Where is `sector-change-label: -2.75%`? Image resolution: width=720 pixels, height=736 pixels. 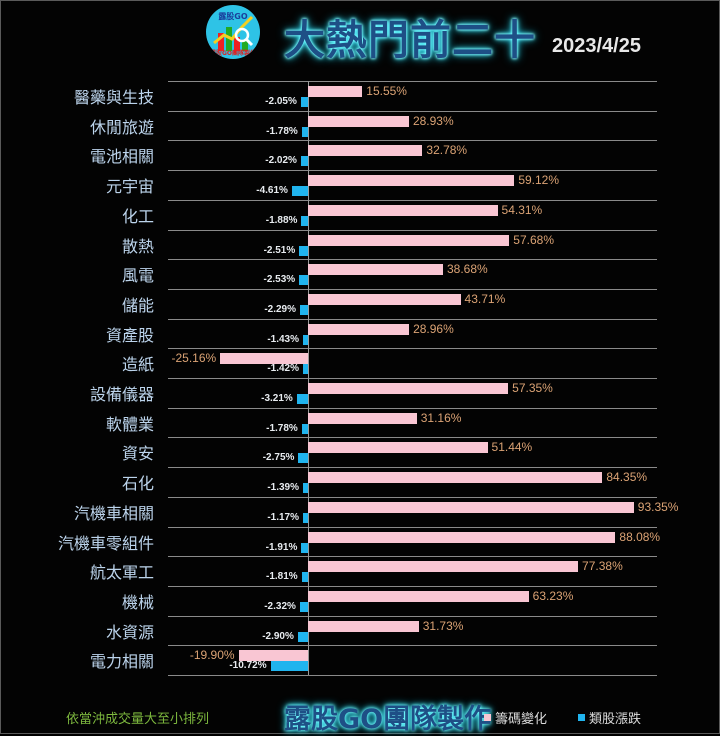
sector-change-label: -2.75% is located at coordinates (278, 458).